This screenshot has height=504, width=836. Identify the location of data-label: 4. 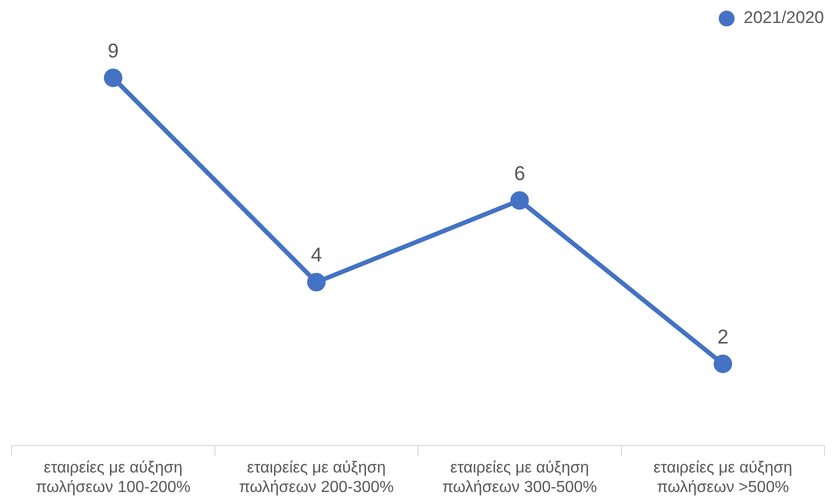
(316, 255).